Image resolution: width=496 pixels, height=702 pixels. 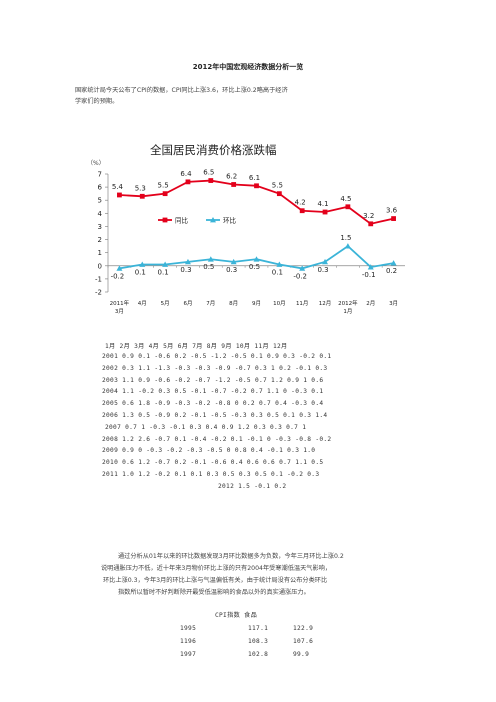 I want to click on page-title: 2012年中国宏观经济数据分析一览, so click(x=248, y=67).